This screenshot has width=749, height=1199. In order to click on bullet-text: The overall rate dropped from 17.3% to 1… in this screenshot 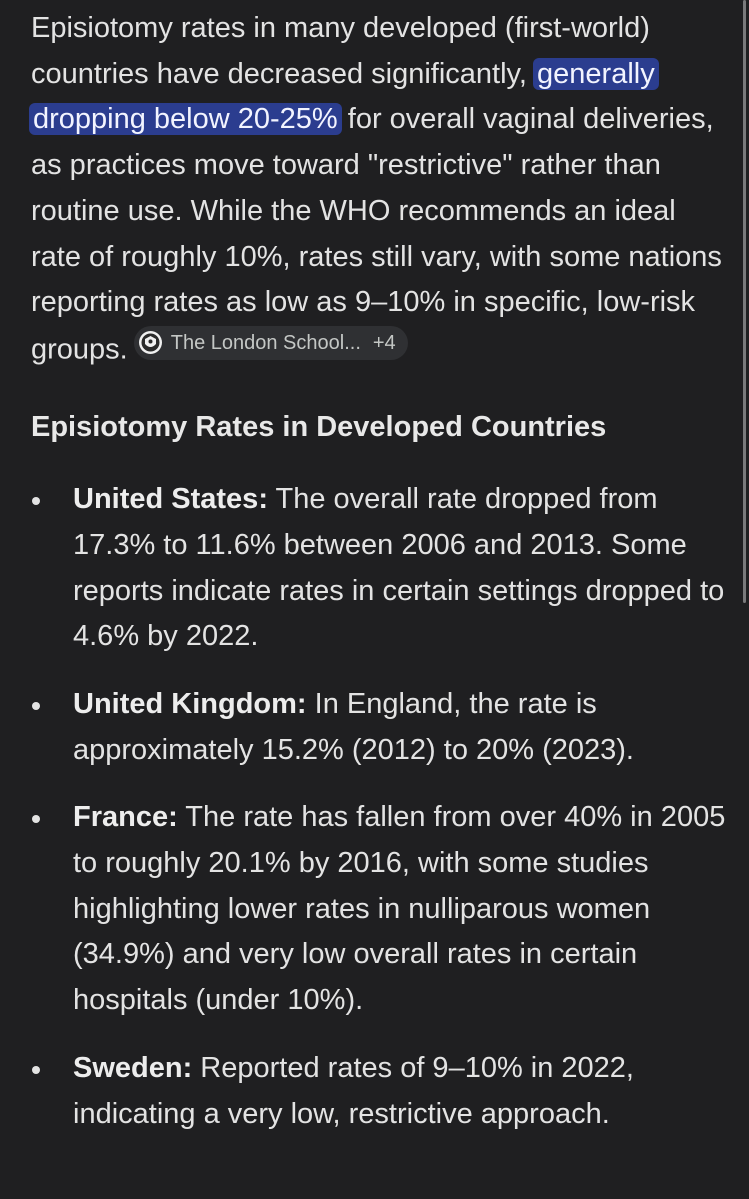, I will do `click(399, 568)`.